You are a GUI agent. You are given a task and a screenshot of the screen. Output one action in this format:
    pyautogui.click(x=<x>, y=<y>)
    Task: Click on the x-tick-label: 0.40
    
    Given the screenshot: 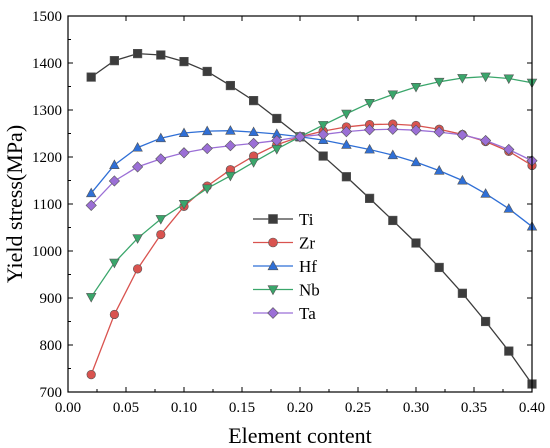 What is the action you would take?
    pyautogui.click(x=532, y=408)
    